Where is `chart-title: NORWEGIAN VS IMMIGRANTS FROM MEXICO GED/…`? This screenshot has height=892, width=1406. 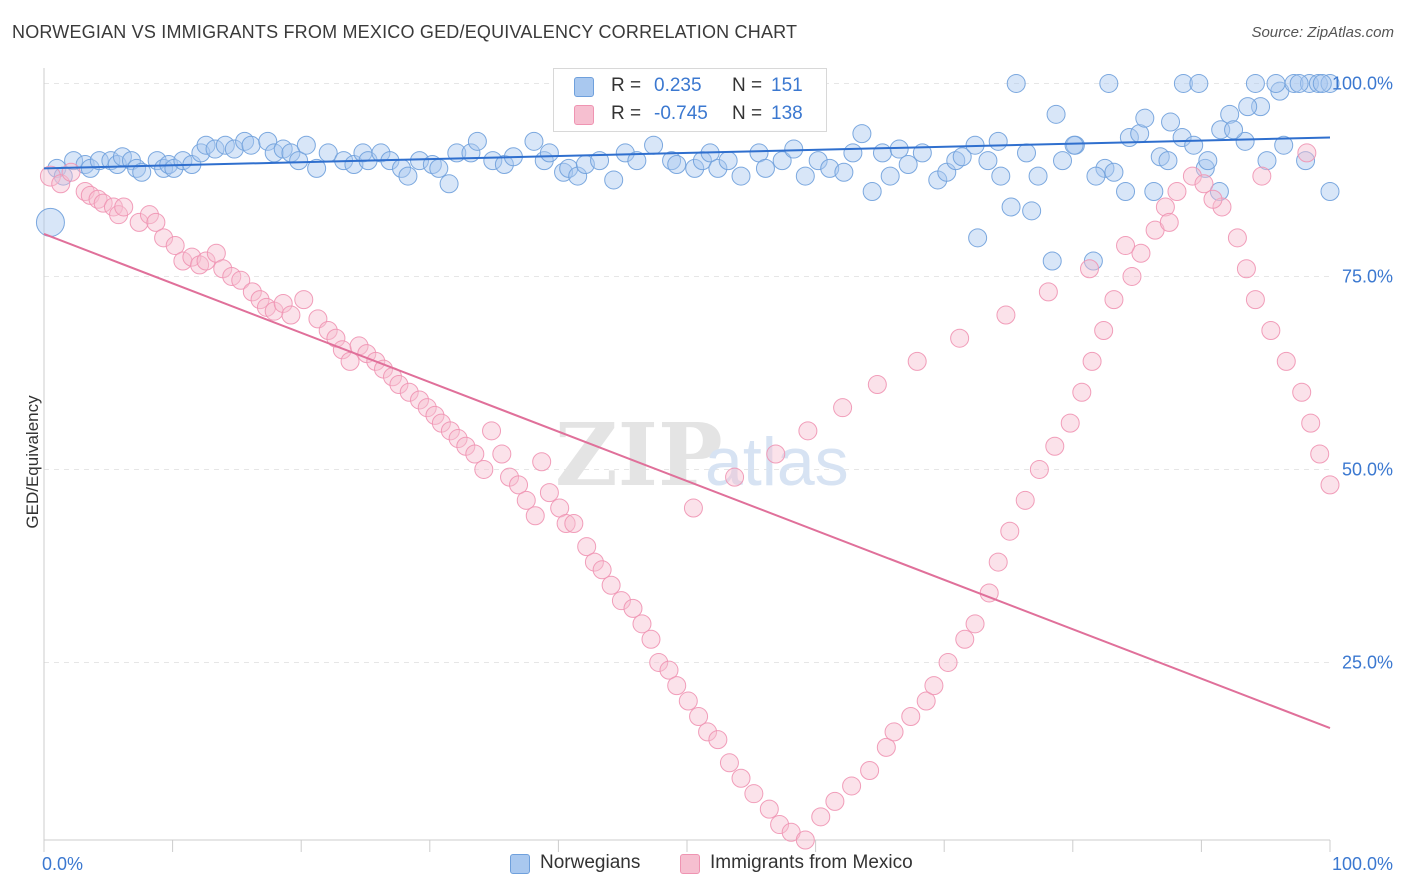
chart-title: NORWEGIAN VS IMMIGRANTS FROM MEXICO GED/… is located at coordinates (405, 32).